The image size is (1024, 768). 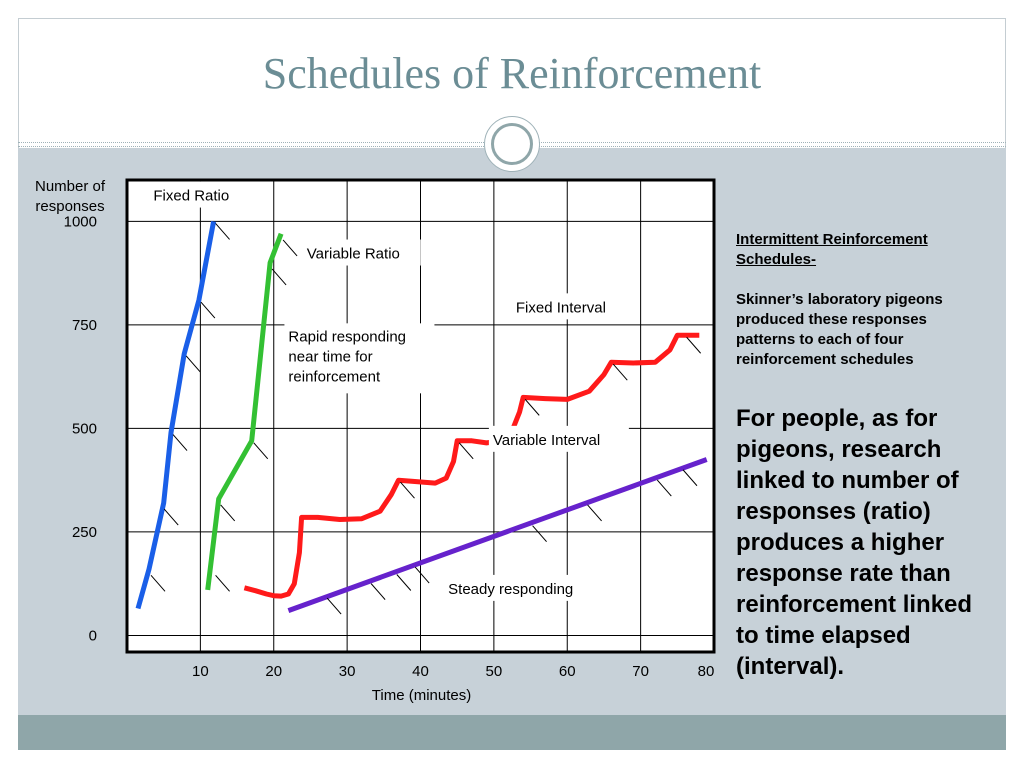 I want to click on ring-ornament-icon, so click(x=512, y=144).